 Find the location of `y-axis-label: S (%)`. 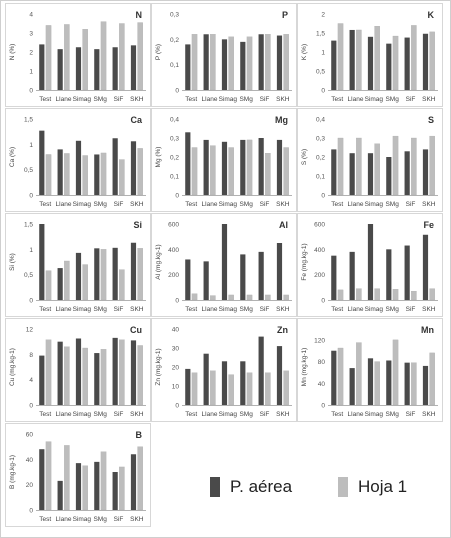

y-axis-label: S (%) is located at coordinates (304, 157).